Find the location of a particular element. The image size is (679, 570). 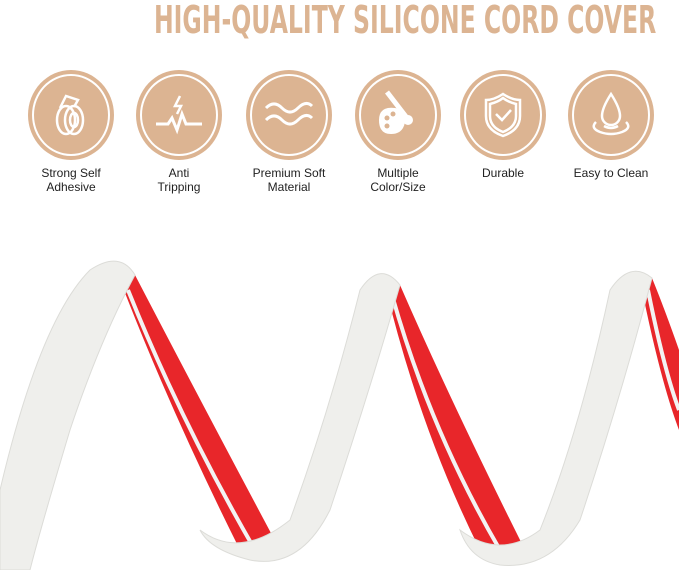

feature-anti-tripping: Anti Tripping is located at coordinates (179, 132).